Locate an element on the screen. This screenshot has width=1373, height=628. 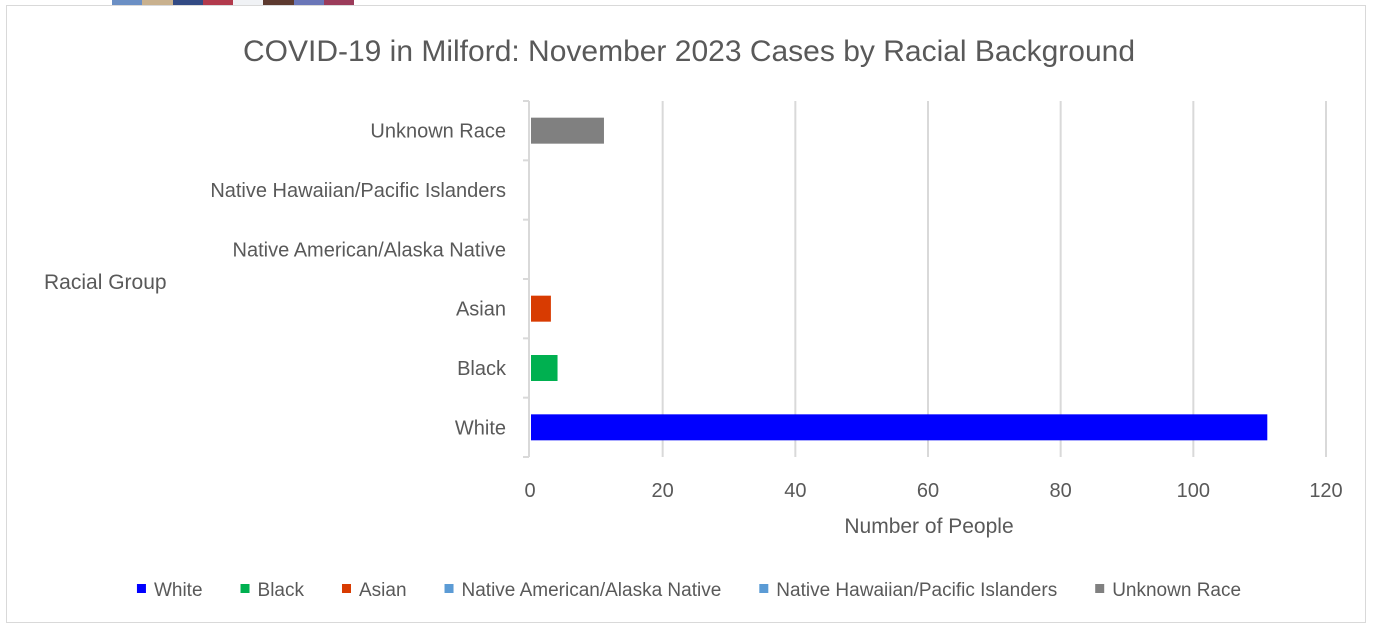
x-tick-label: 100 is located at coordinates (1193, 491).